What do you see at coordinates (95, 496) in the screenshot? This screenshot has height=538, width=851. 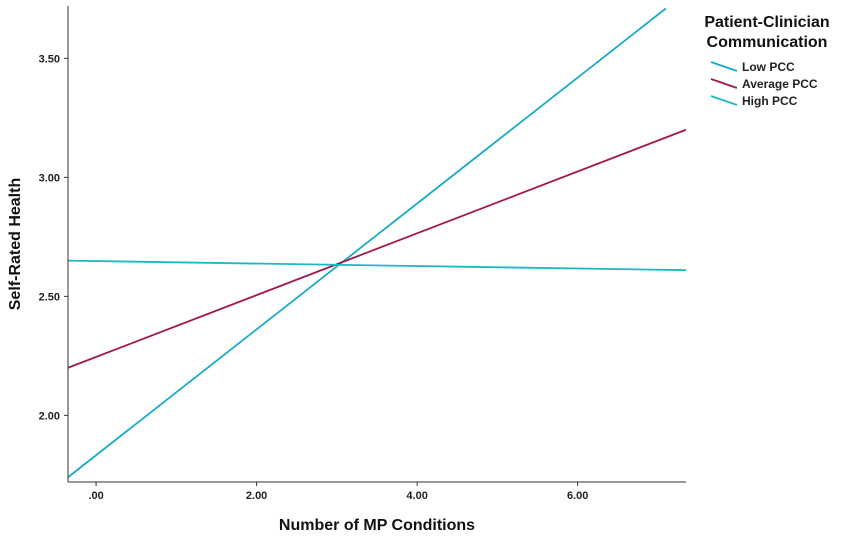 I see `x-tick-label: .00` at bounding box center [95, 496].